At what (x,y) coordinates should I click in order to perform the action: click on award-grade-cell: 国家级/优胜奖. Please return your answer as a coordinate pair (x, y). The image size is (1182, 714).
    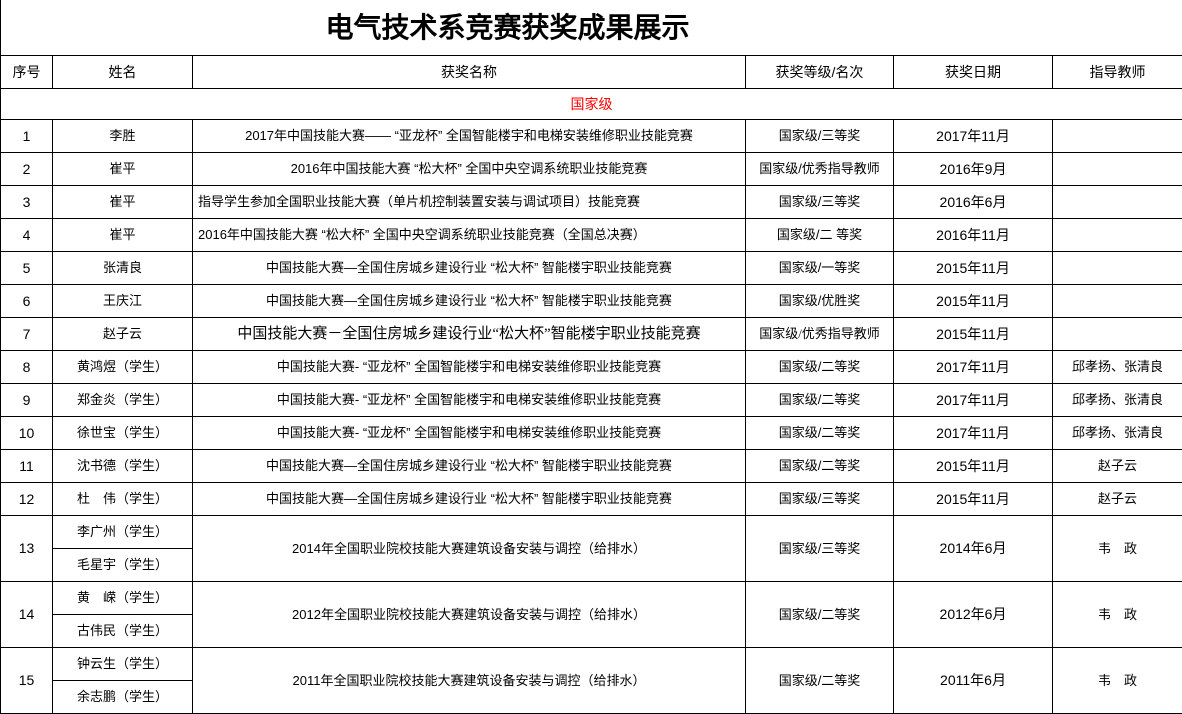
    Looking at the image, I should click on (819, 301).